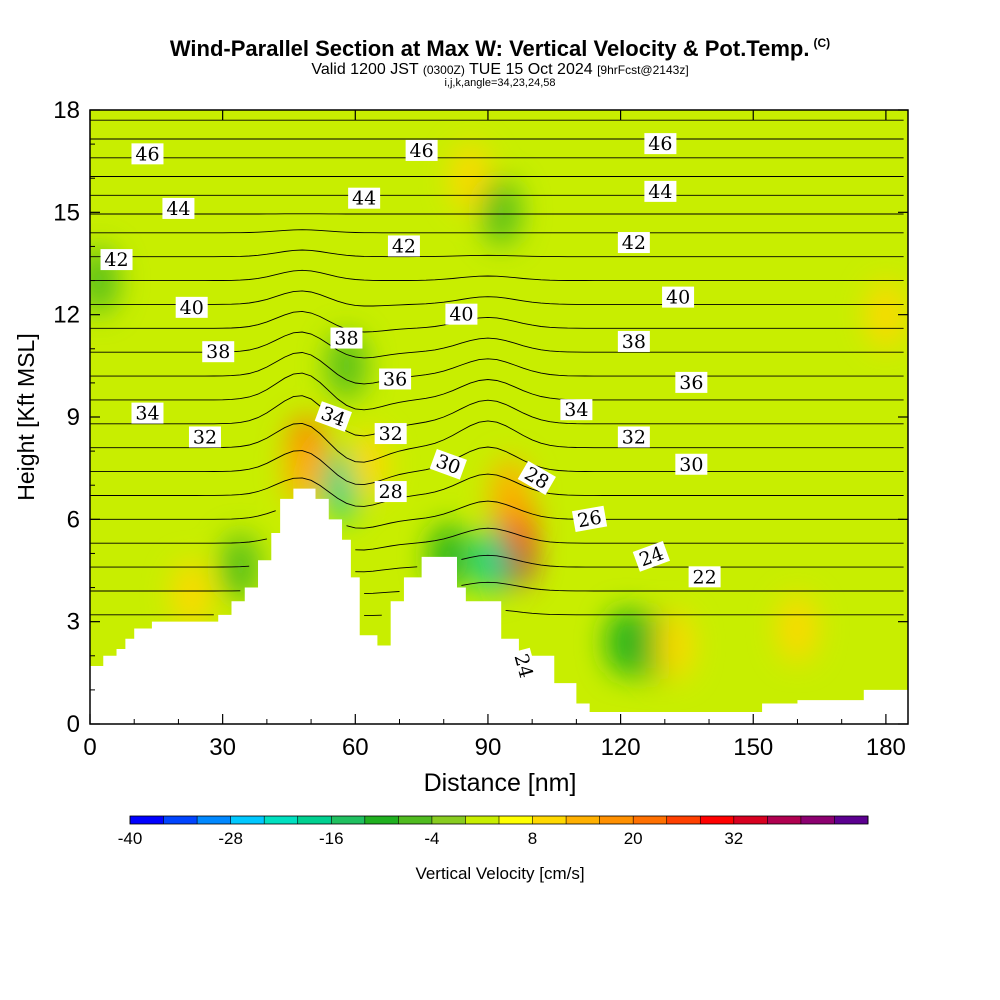 The image size is (1000, 1000). I want to click on isentrope-label: 34, so click(147, 413).